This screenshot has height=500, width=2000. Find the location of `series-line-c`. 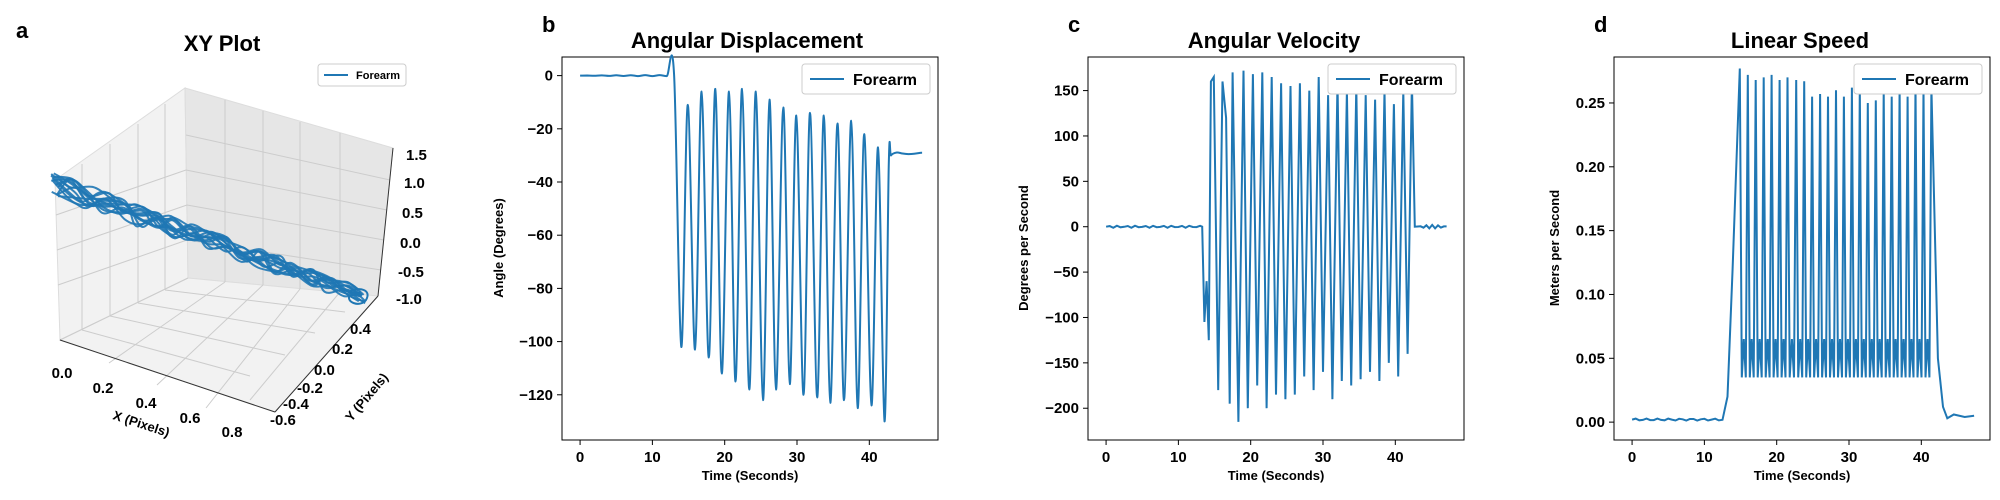

series-line-c is located at coordinates (1276, 246).